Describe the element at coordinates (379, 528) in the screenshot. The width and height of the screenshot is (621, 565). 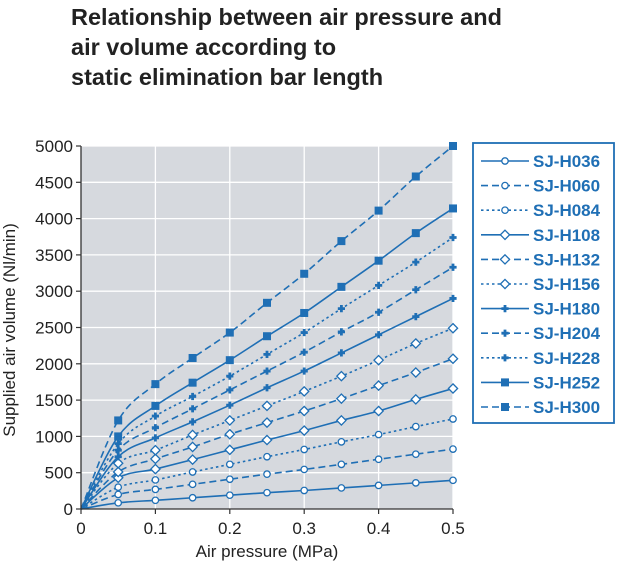
I see `x-tick-label: 0.4` at that location.